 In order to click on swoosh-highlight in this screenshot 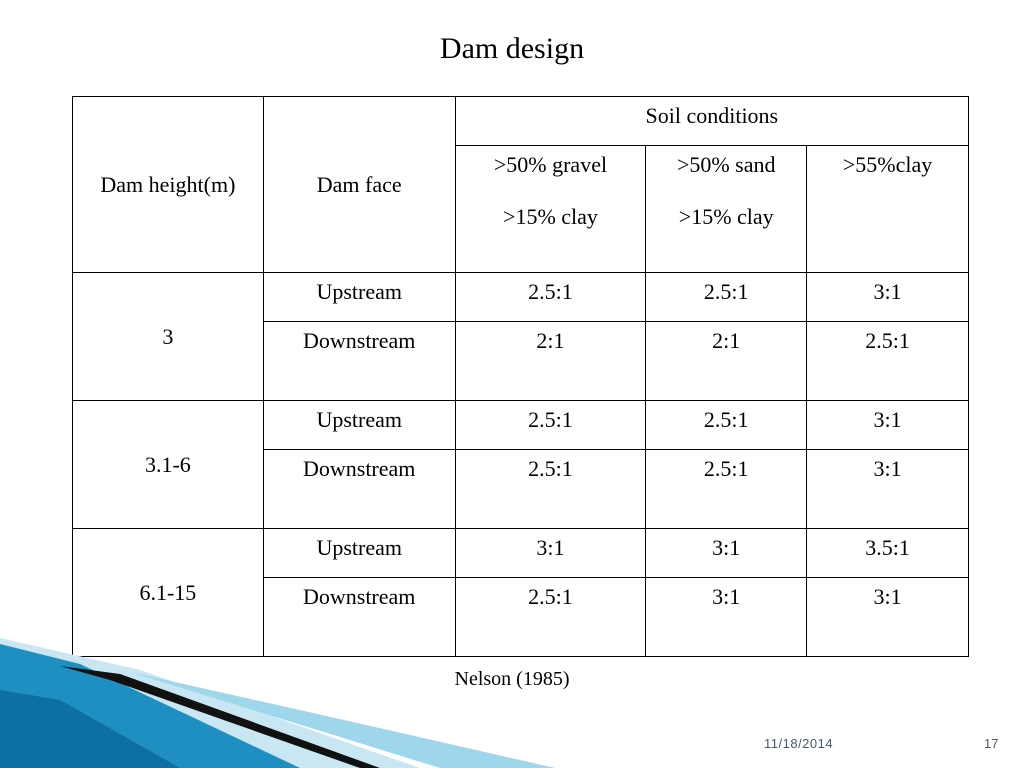, I will do `click(342, 720)`.